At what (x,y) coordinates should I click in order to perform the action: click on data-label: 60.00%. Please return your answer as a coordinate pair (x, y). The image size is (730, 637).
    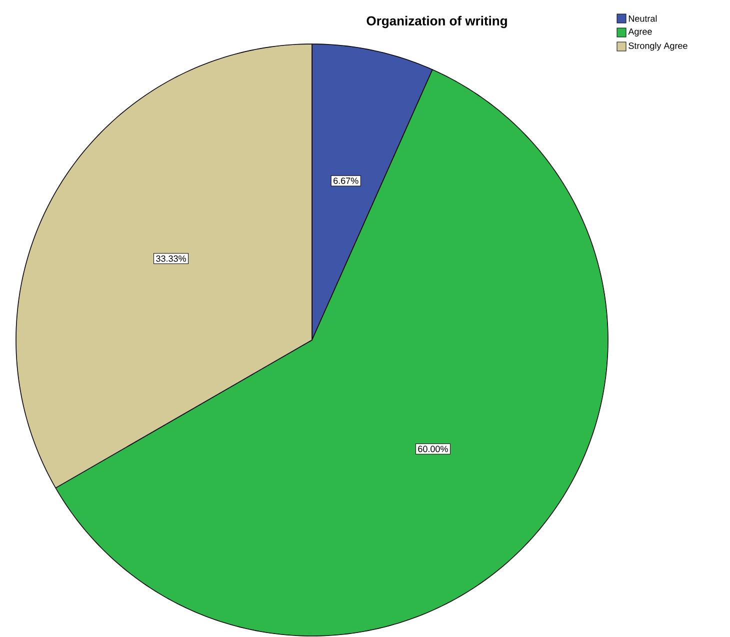
    Looking at the image, I should click on (433, 449).